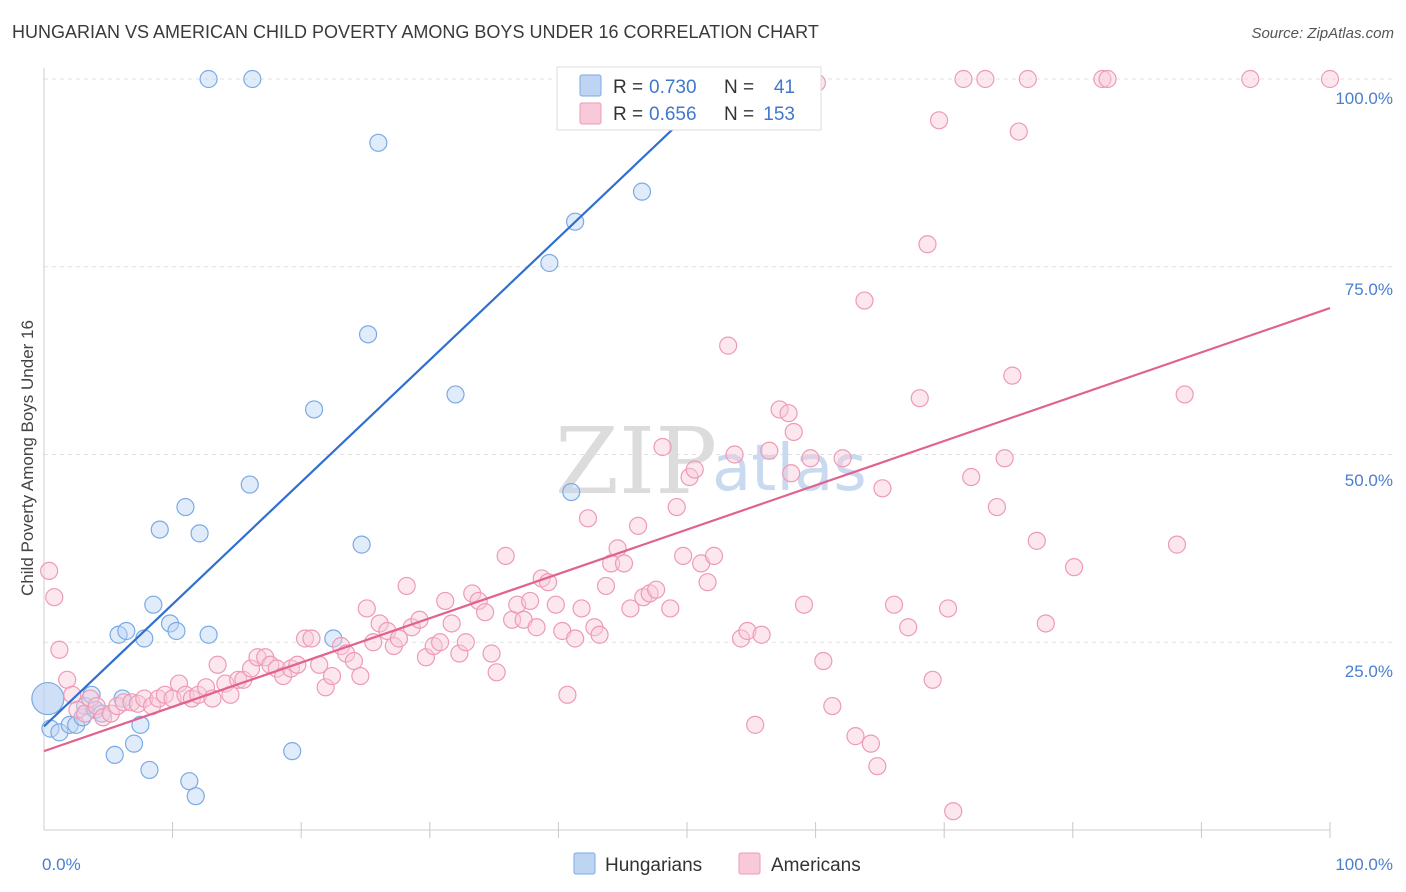  What do you see at coordinates (717, 864) in the screenshot?
I see `series-legend: Hungarians Americans` at bounding box center [717, 864].